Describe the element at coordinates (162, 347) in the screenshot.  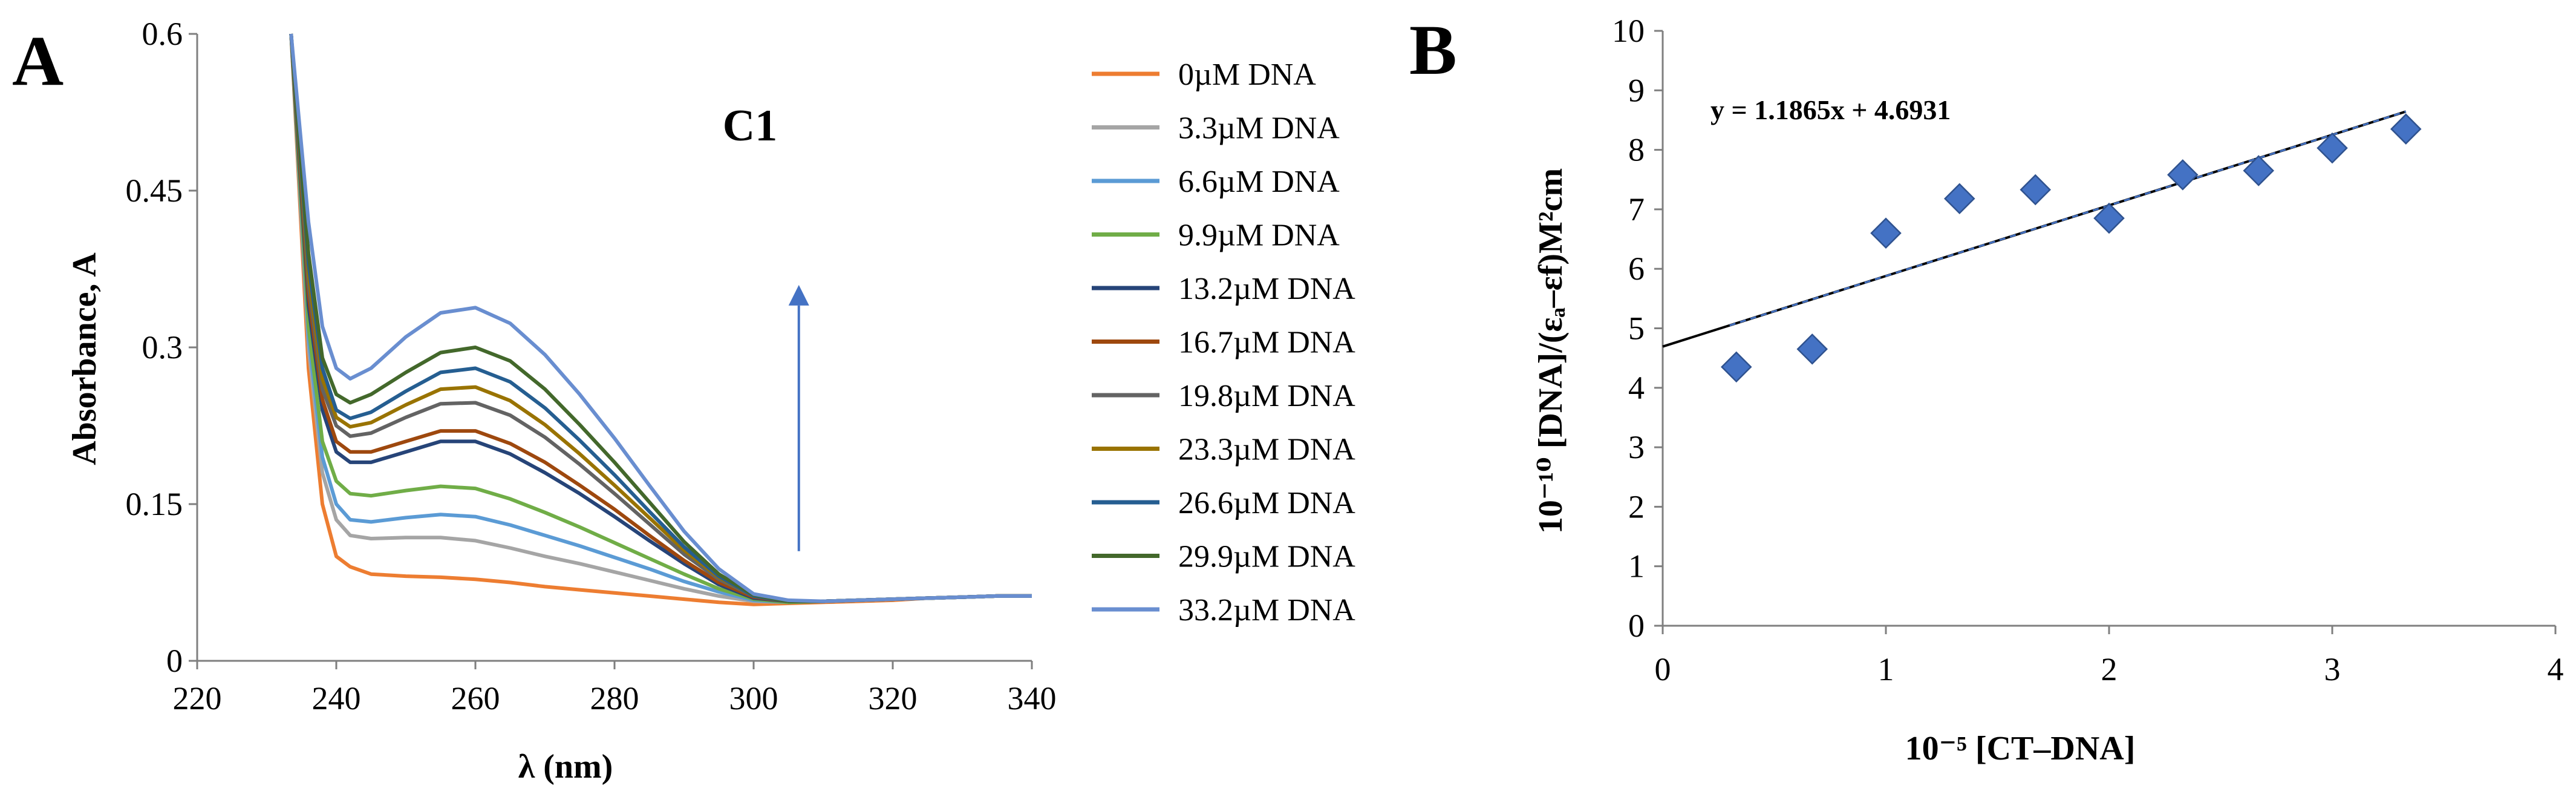
I see `panel-a-y-tick-label: 0.3` at that location.